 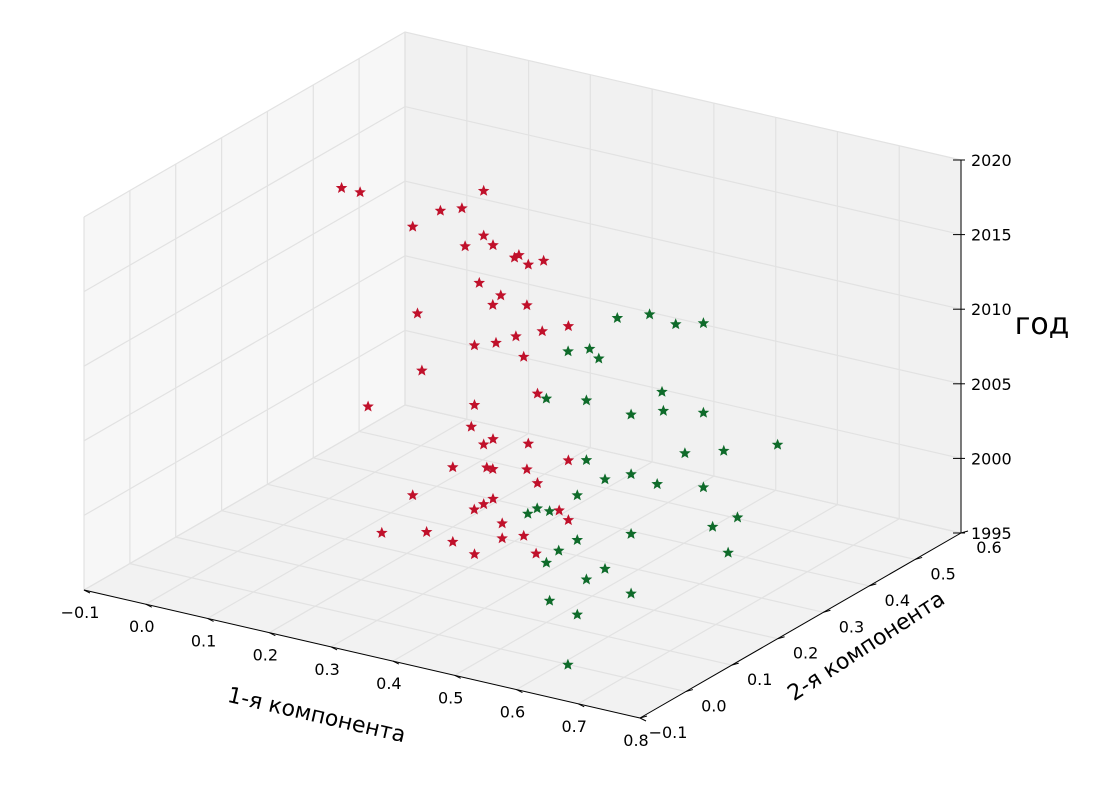 I want to click on y-tick-label: 0.2, so click(x=805, y=653).